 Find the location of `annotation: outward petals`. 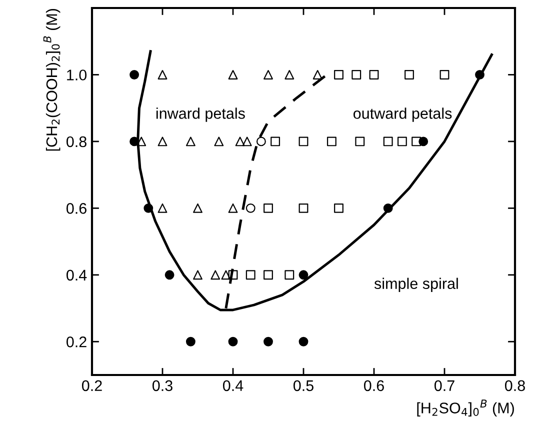

annotation: outward petals is located at coordinates (402, 115).